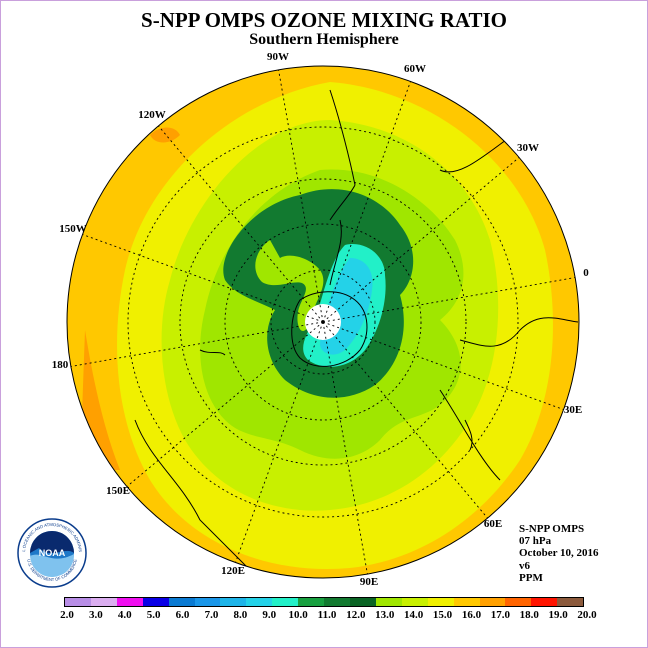 Image resolution: width=648 pixels, height=648 pixels. I want to click on longitude-label: 90E, so click(369, 582).